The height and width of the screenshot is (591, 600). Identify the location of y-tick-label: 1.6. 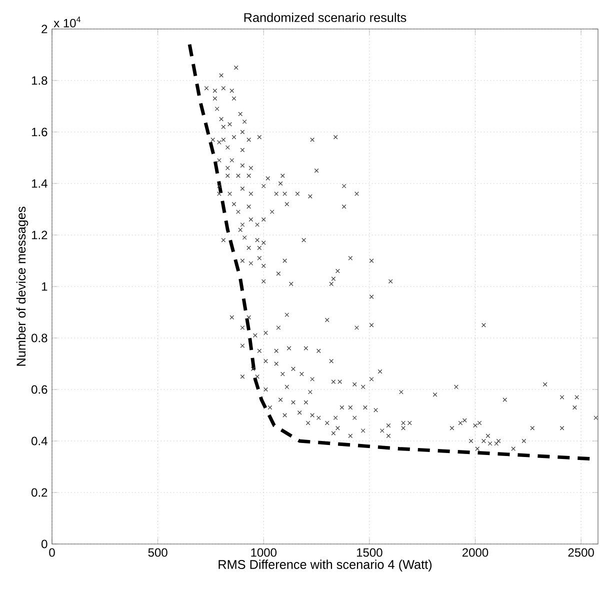
(40, 132).